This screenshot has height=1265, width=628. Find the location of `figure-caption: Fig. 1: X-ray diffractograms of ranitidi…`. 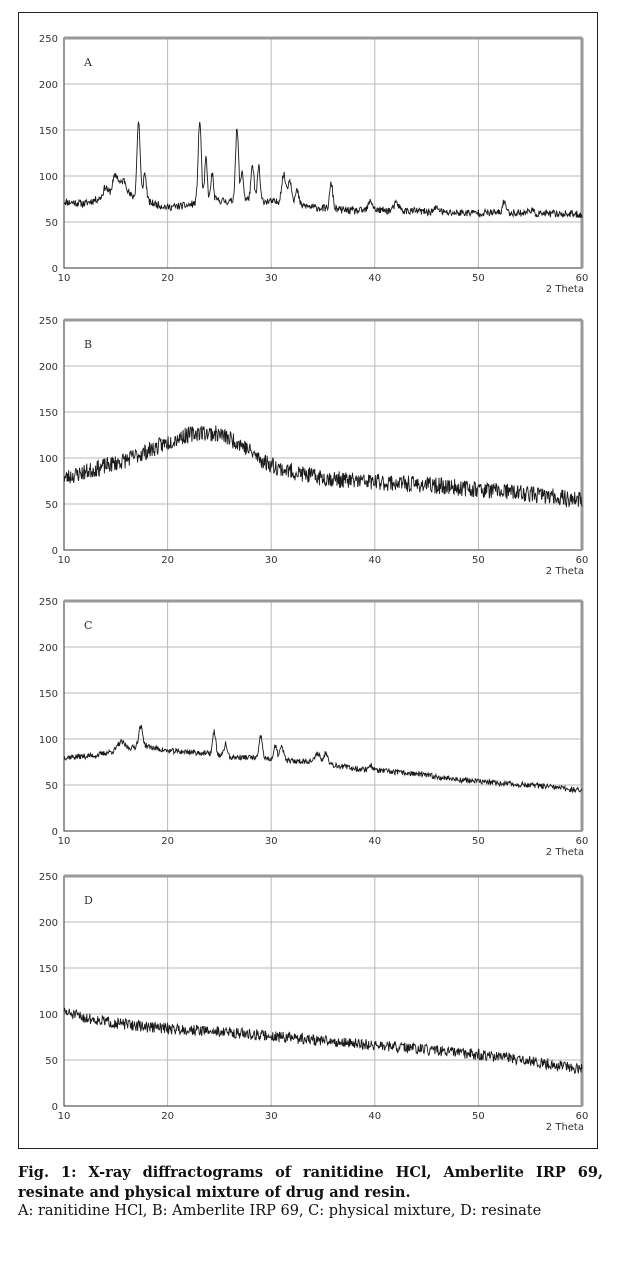

figure-caption: Fig. 1: X-ray diffractograms of ranitidi… is located at coordinates (310, 1192).